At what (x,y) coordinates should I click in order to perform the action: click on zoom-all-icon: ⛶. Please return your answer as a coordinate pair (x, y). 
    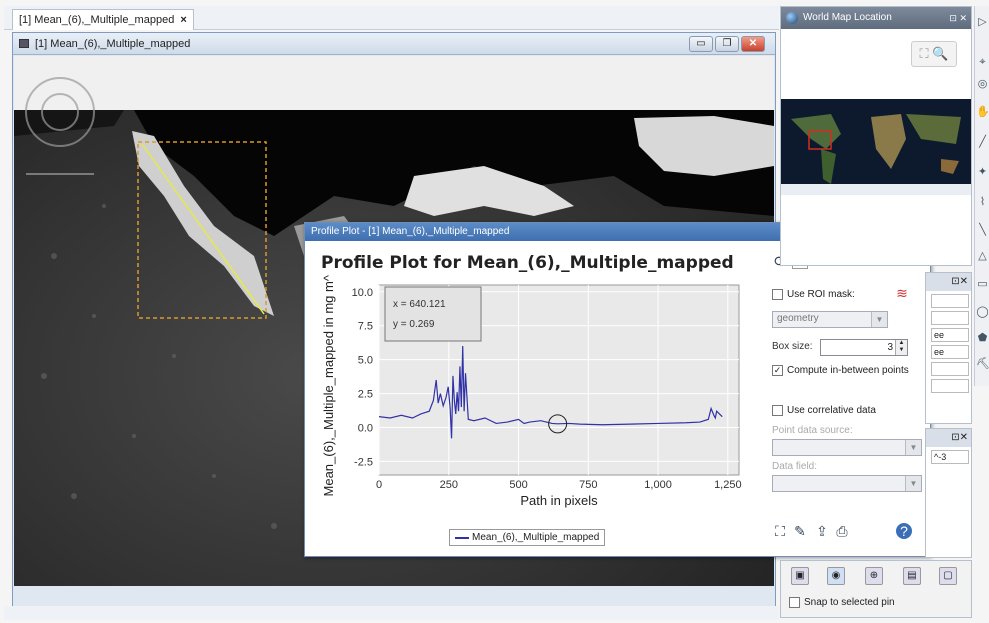
    Looking at the image, I should click on (780, 531).